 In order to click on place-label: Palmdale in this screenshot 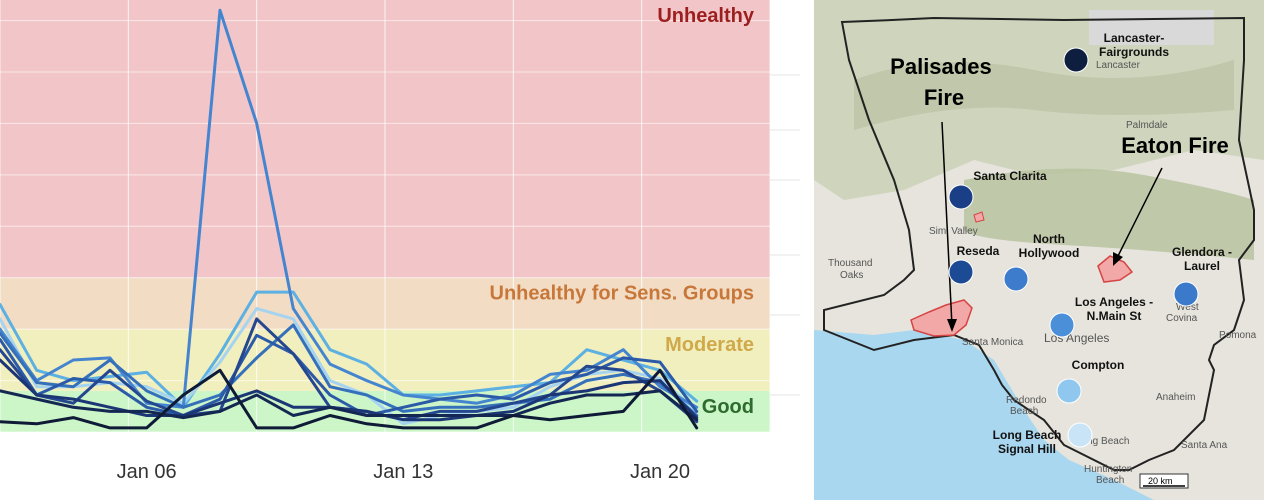, I will do `click(1147, 125)`.